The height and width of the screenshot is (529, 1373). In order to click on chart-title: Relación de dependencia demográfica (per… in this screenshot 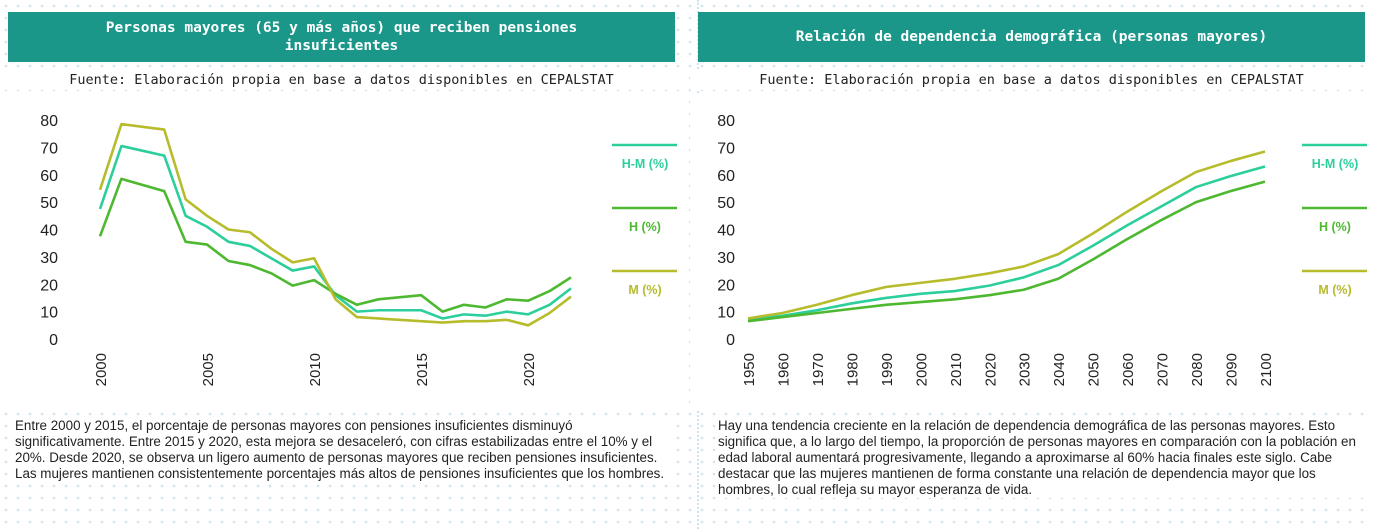, I will do `click(1031, 37)`.